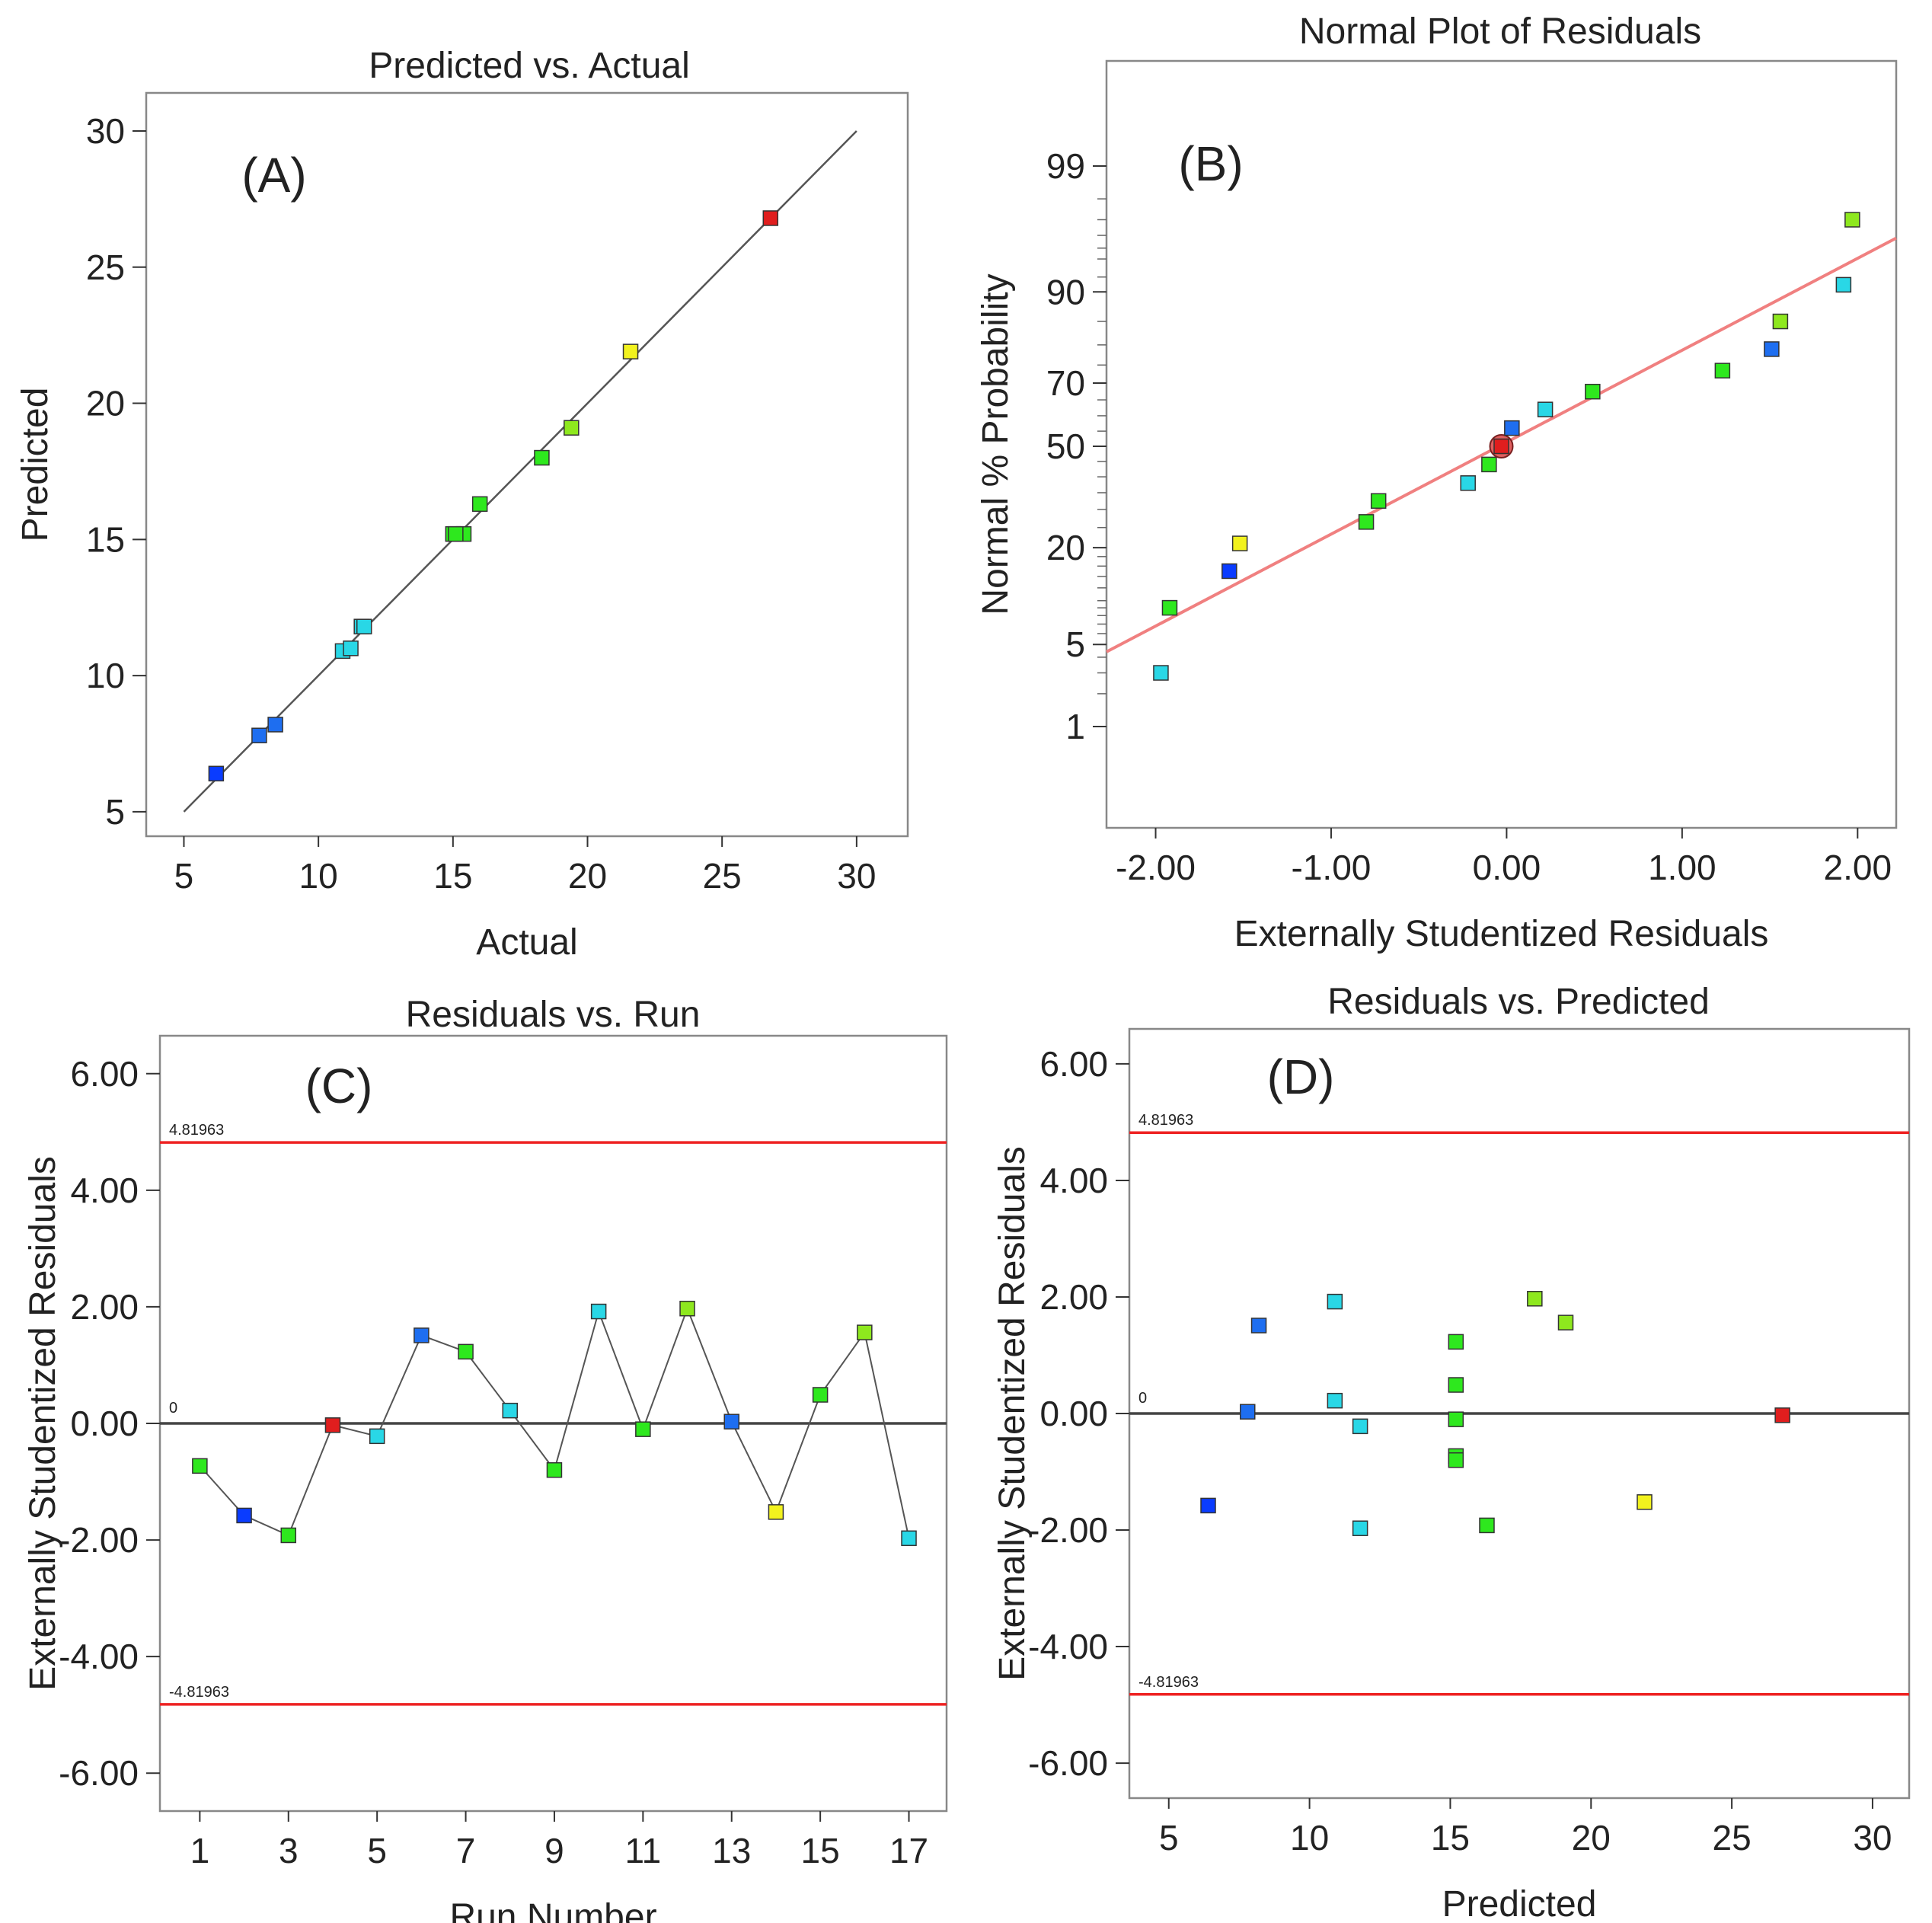 The height and width of the screenshot is (1923, 1932). I want to click on x-axis-label: Actual, so click(526, 942).